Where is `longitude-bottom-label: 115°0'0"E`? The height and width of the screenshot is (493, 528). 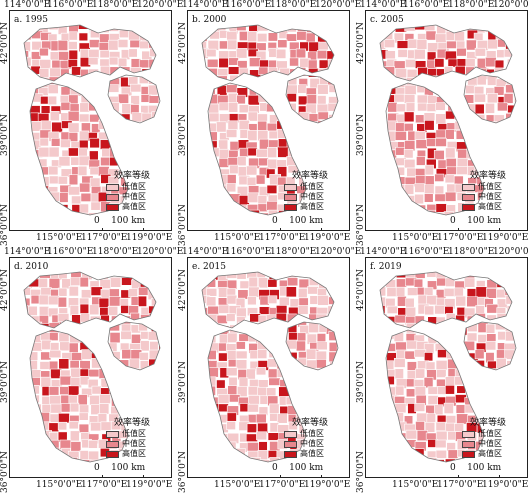 longitude-bottom-label: 115°0'0"E is located at coordinates (59, 238).